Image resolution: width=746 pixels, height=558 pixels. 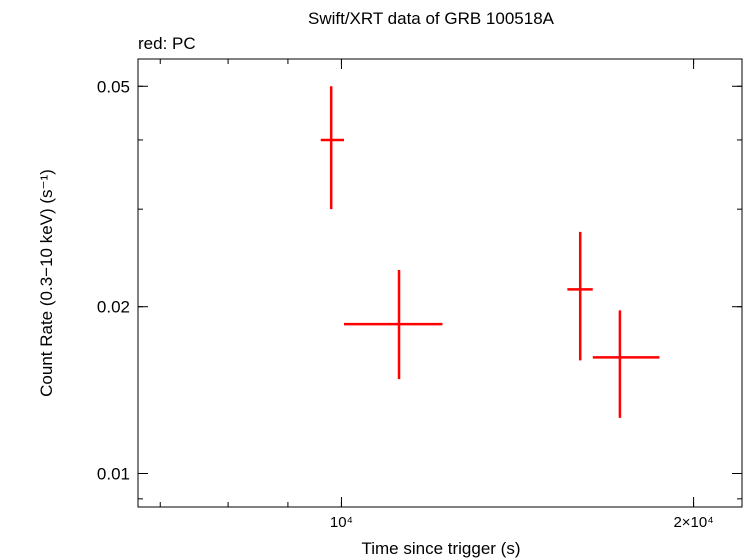 What do you see at coordinates (113, 86) in the screenshot?
I see `y-tick-label: 0.05` at bounding box center [113, 86].